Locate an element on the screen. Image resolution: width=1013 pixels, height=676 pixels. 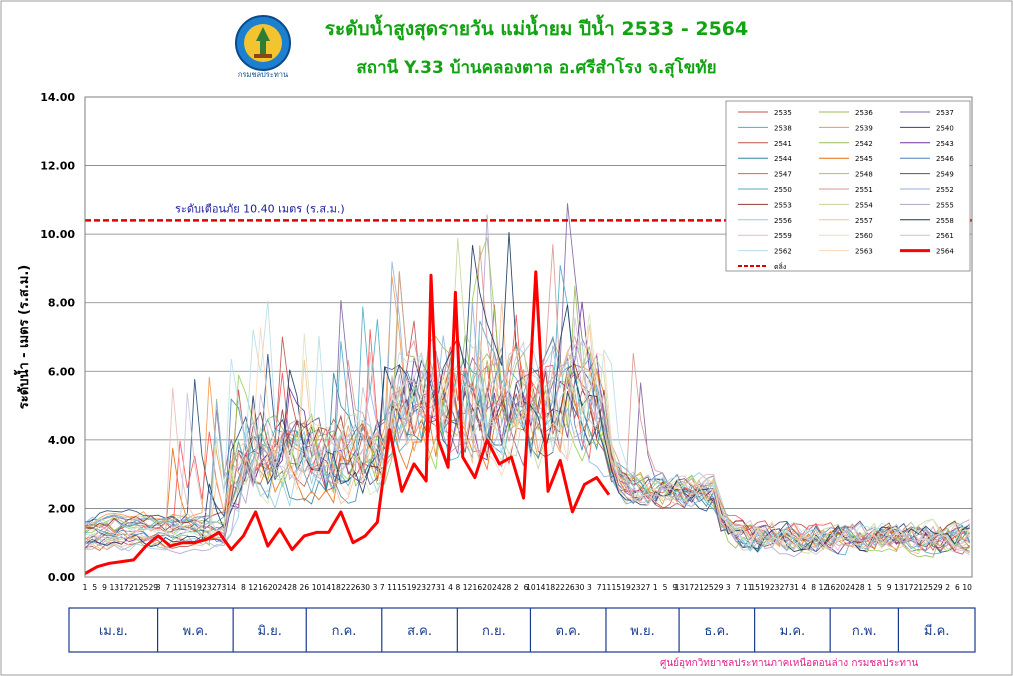
month-band-frame is located at coordinates (522, 630).